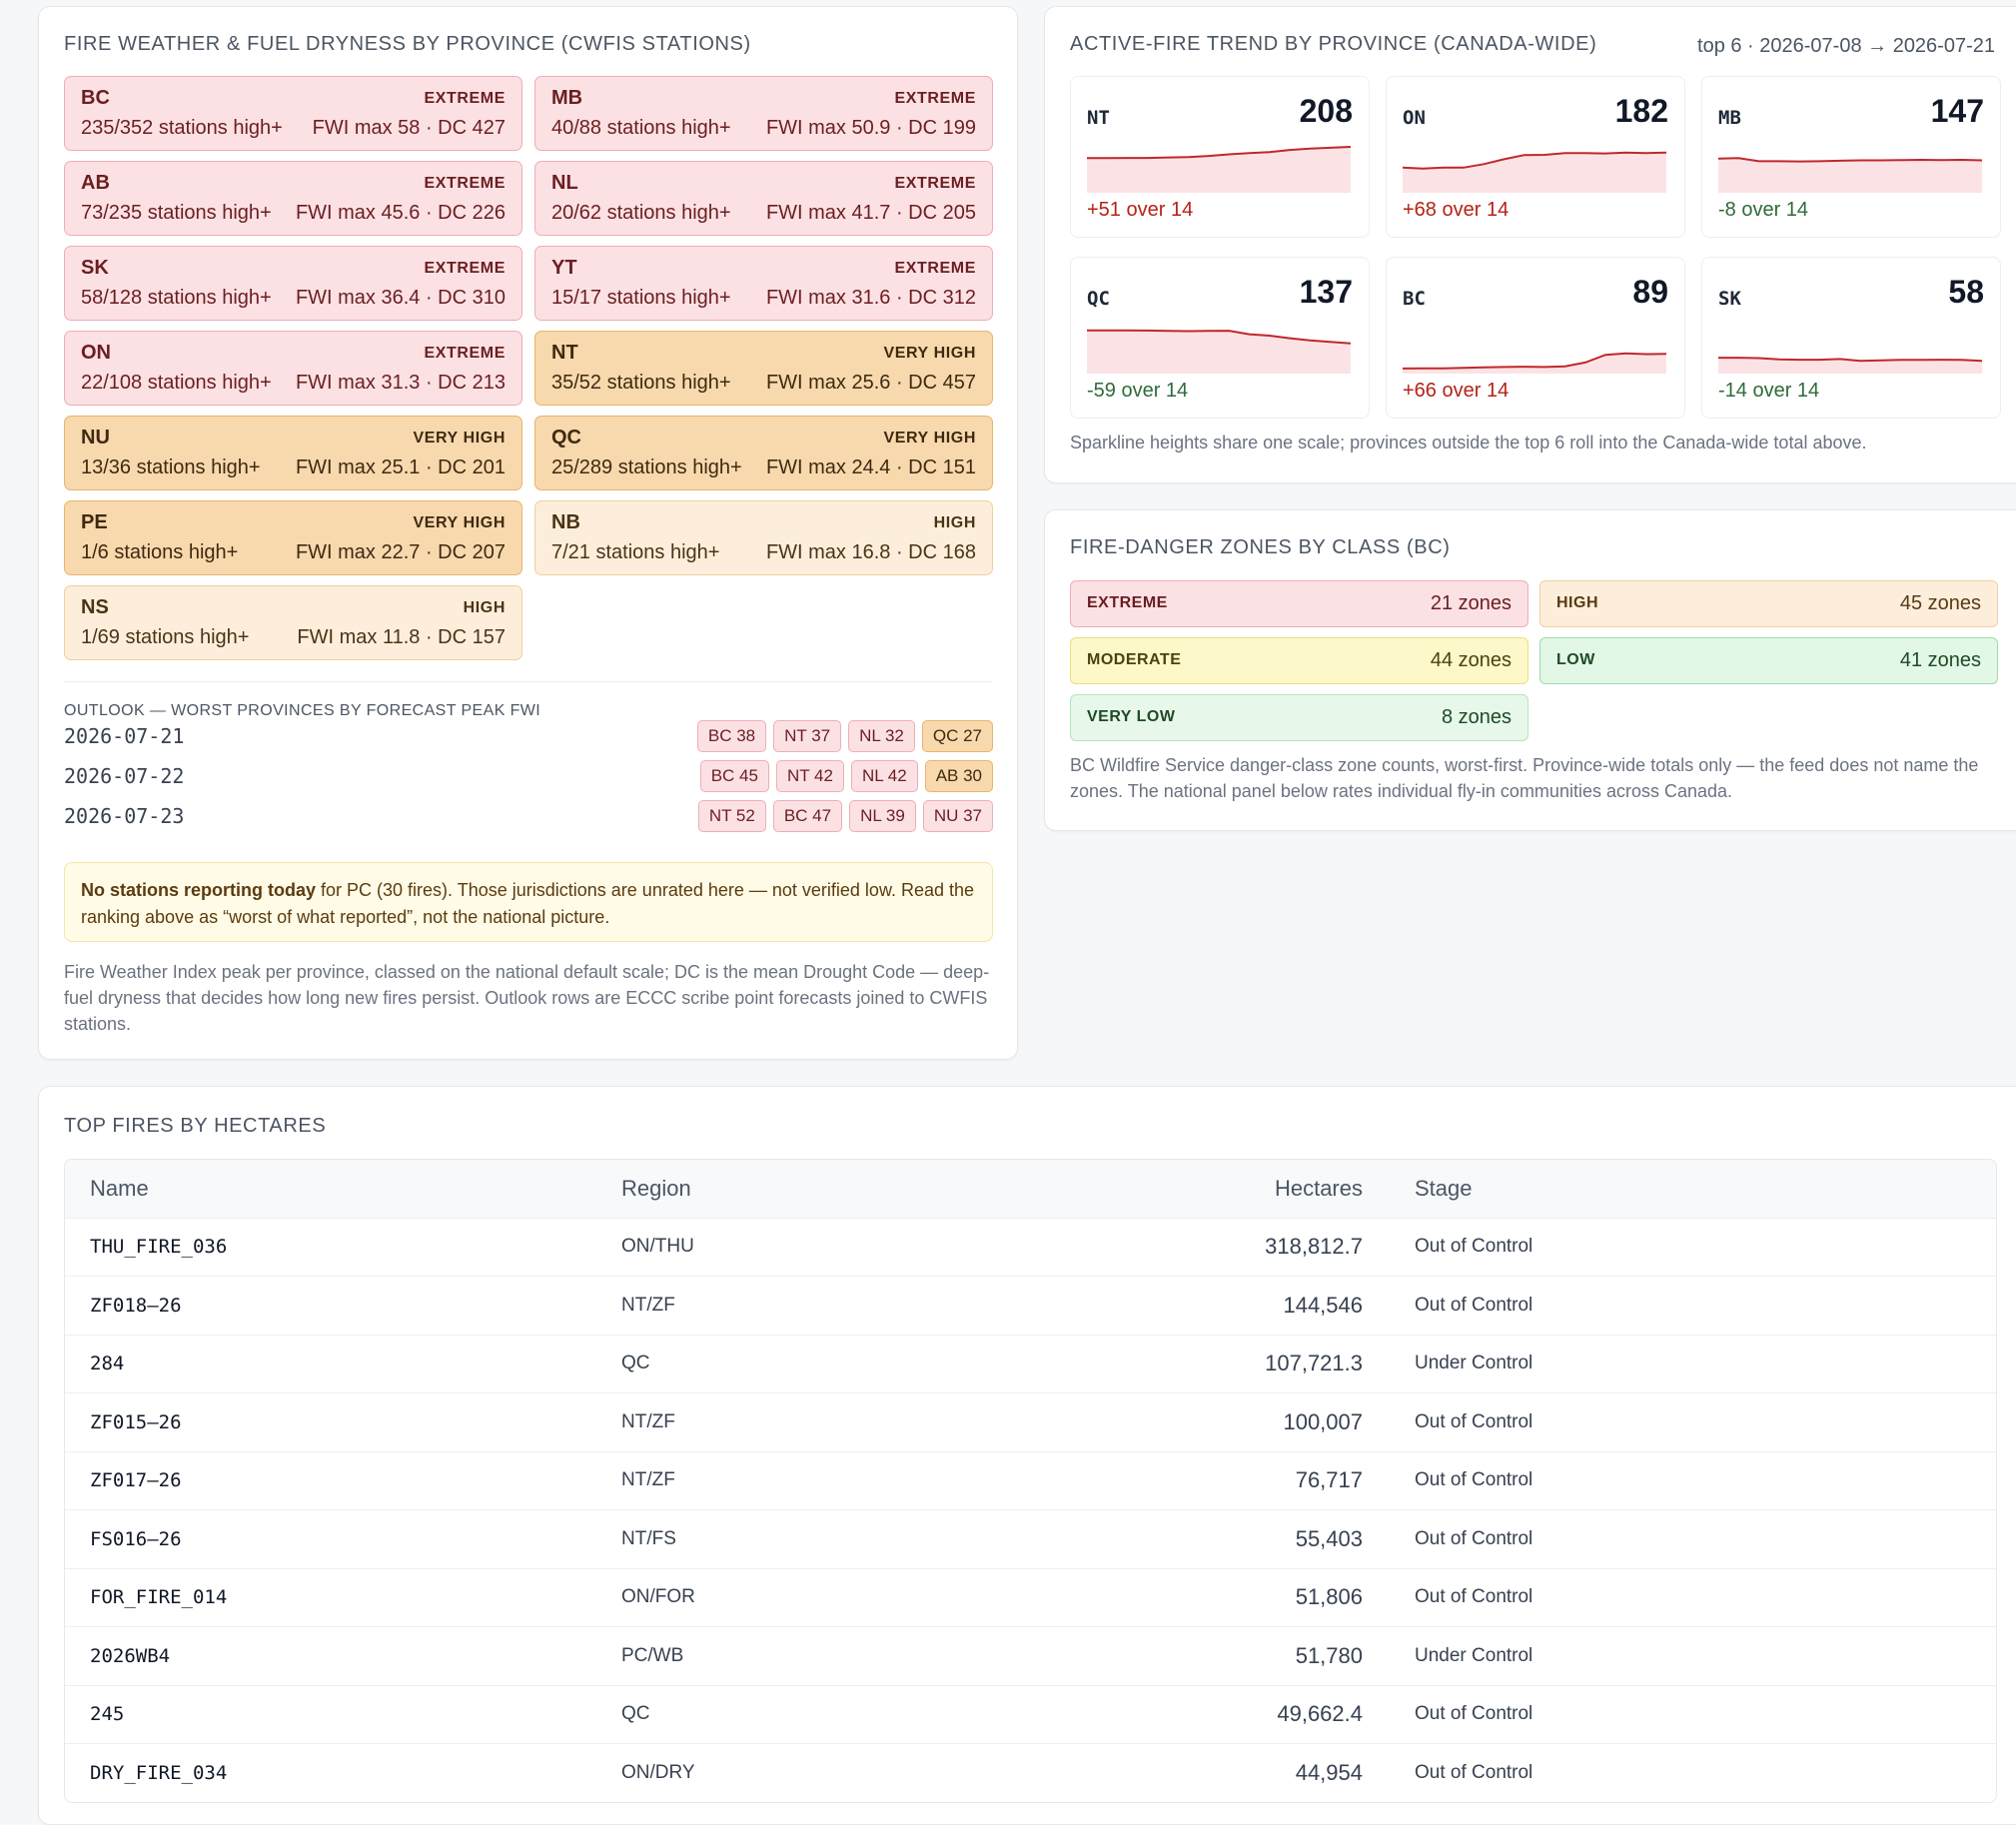  Describe the element at coordinates (1444, 1188) in the screenshot. I see `column-header-stage: Stage` at that location.